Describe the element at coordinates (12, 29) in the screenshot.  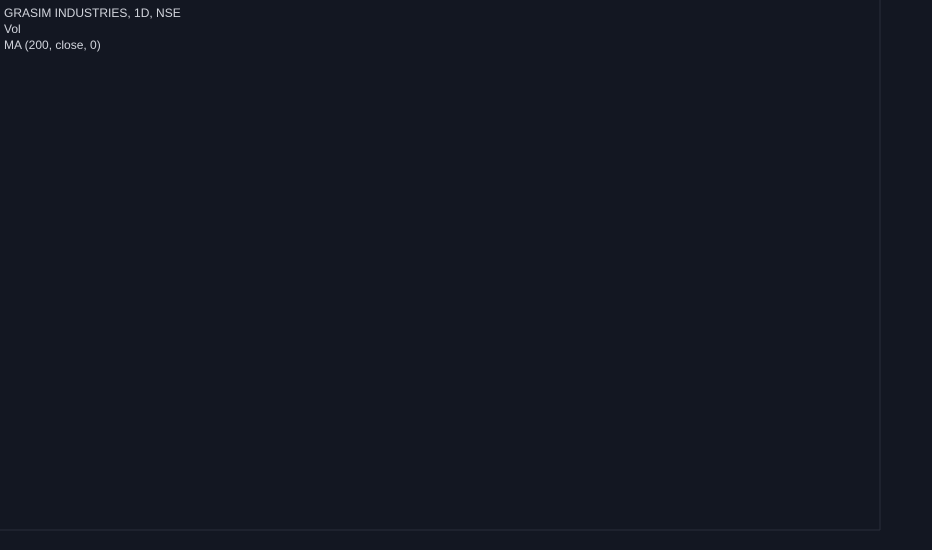
I see `volume-legend: Vol` at that location.